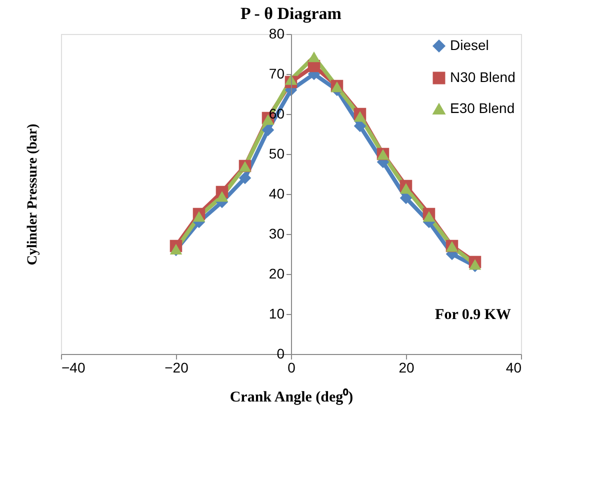 The height and width of the screenshot is (477, 616). What do you see at coordinates (280, 354) in the screenshot?
I see `y-tick-label: 0` at bounding box center [280, 354].